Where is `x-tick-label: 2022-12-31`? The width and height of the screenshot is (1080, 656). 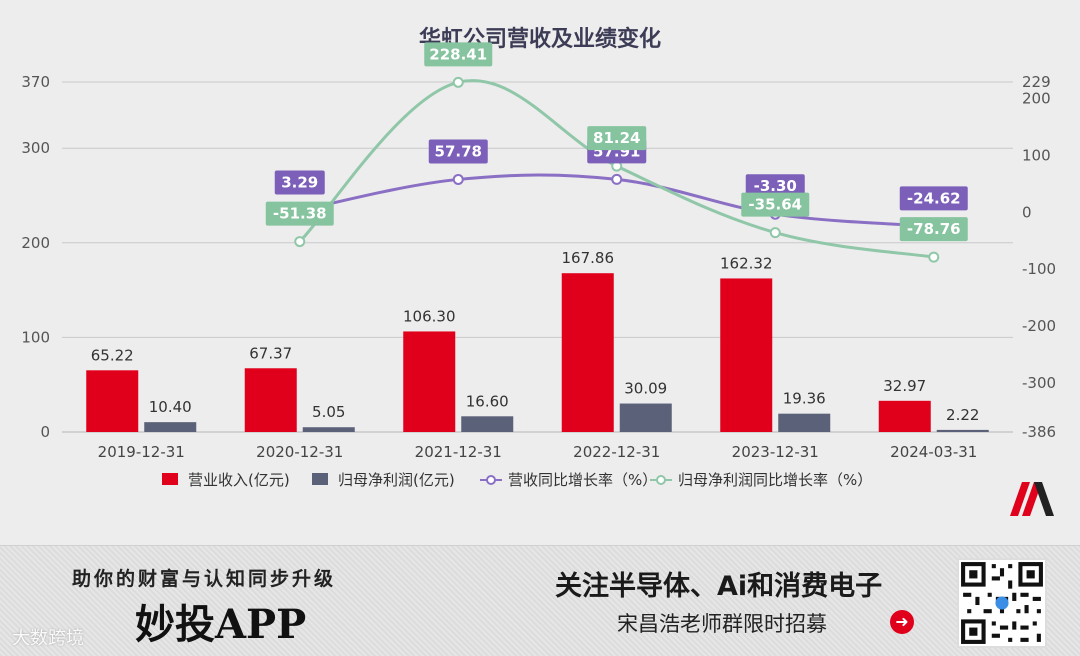 x-tick-label: 2022-12-31 is located at coordinates (616, 452).